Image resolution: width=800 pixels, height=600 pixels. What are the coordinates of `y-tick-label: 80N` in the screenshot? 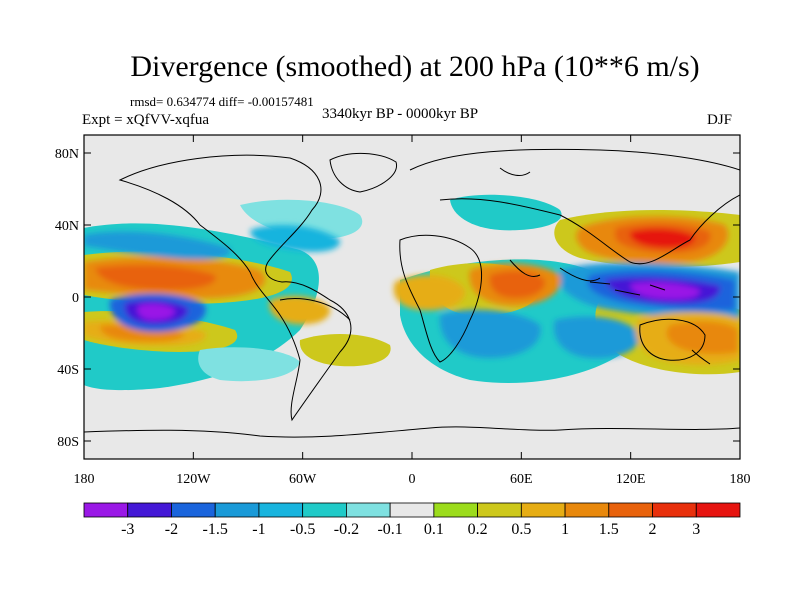 It's located at (67, 154).